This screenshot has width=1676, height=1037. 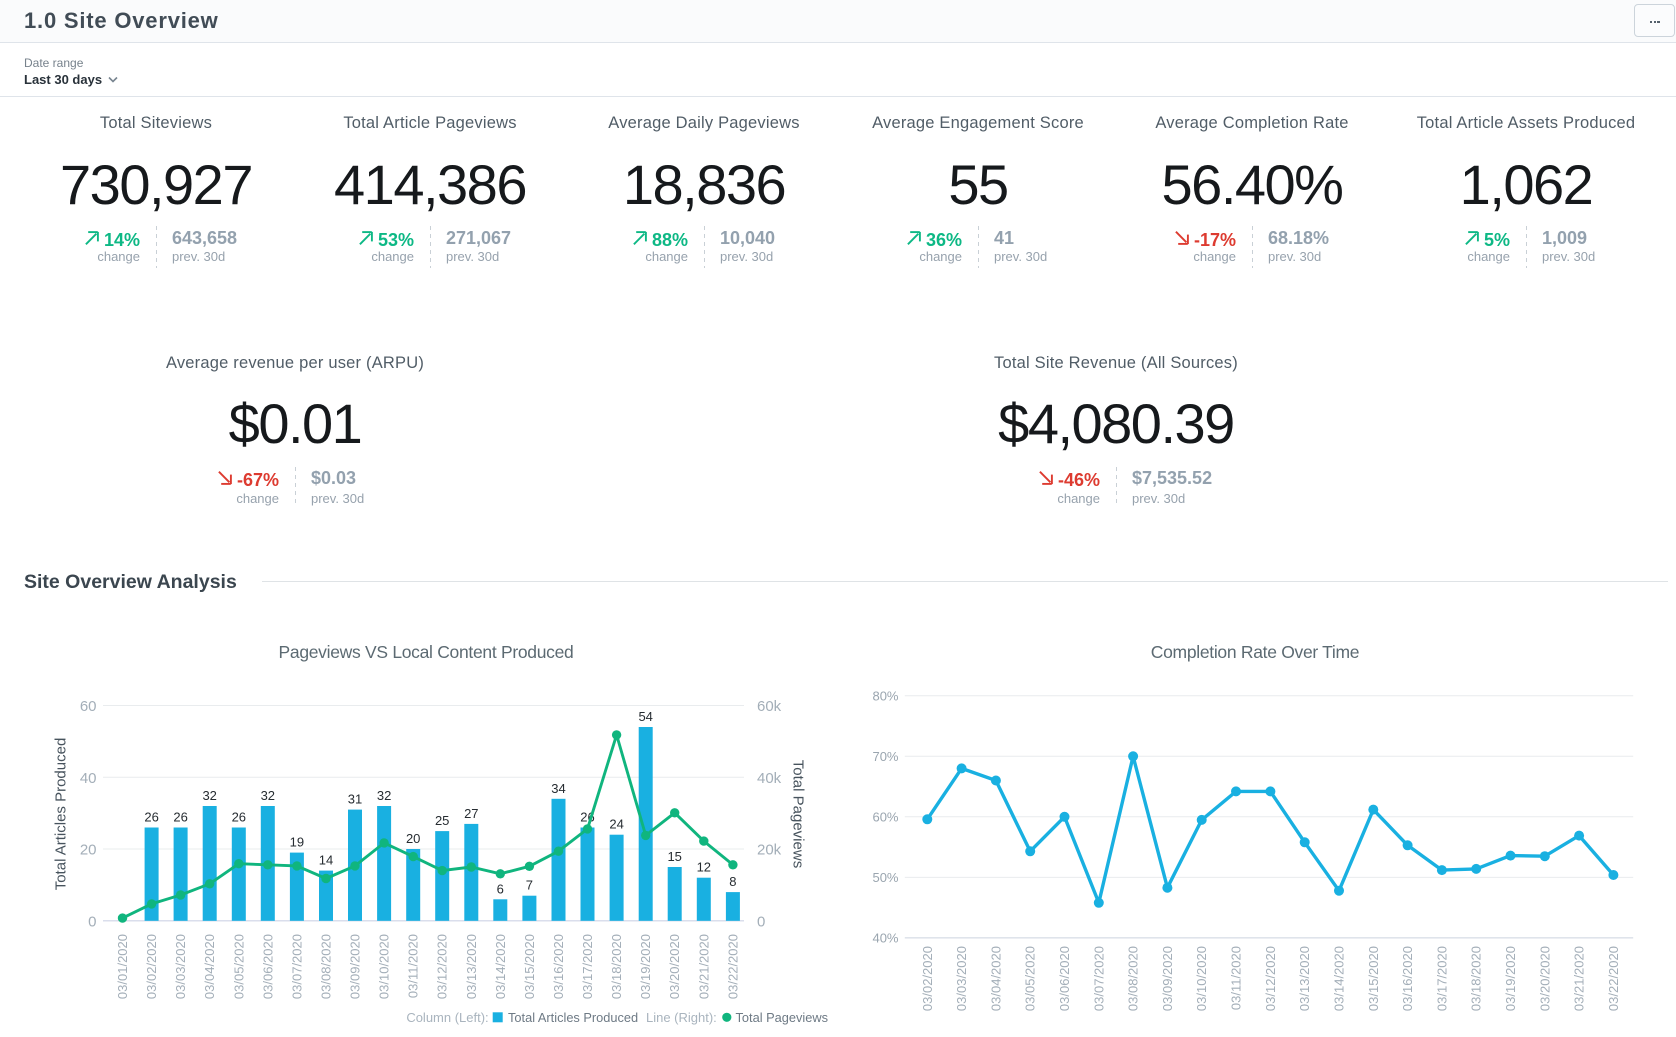 I want to click on svg-text: 8, so click(x=732, y=881).